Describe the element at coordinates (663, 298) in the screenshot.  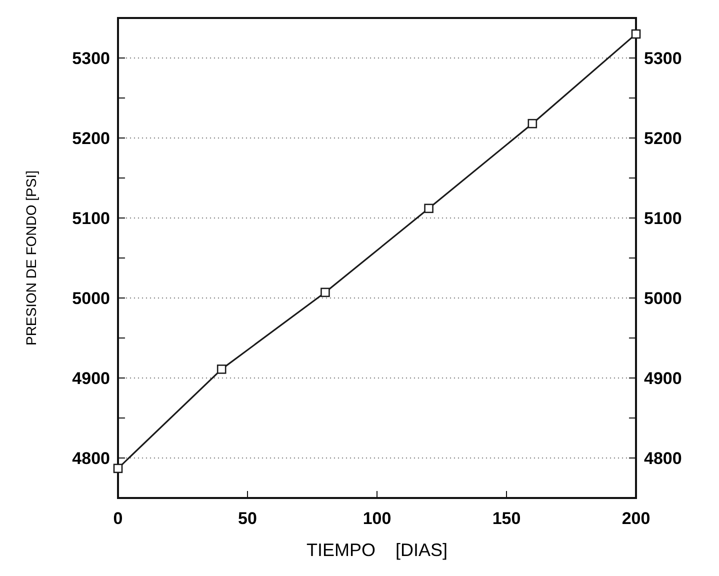
I see `y2-tick-label: 5000` at that location.